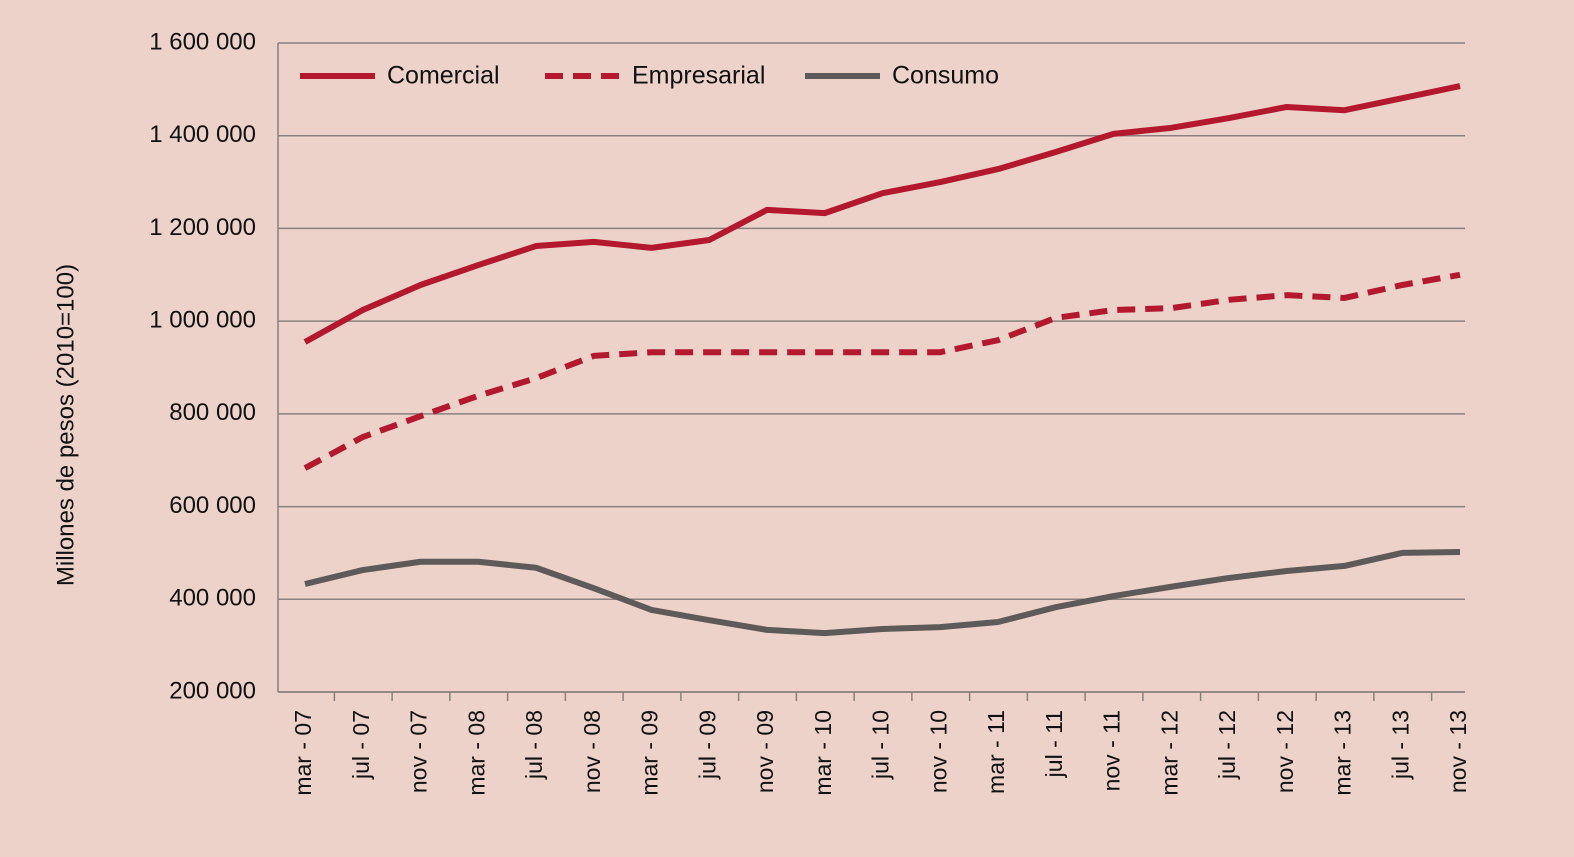 Image resolution: width=1574 pixels, height=857 pixels. What do you see at coordinates (65, 425) in the screenshot?
I see `y-axis-label: Millones de pesos (2010=100)` at bounding box center [65, 425].